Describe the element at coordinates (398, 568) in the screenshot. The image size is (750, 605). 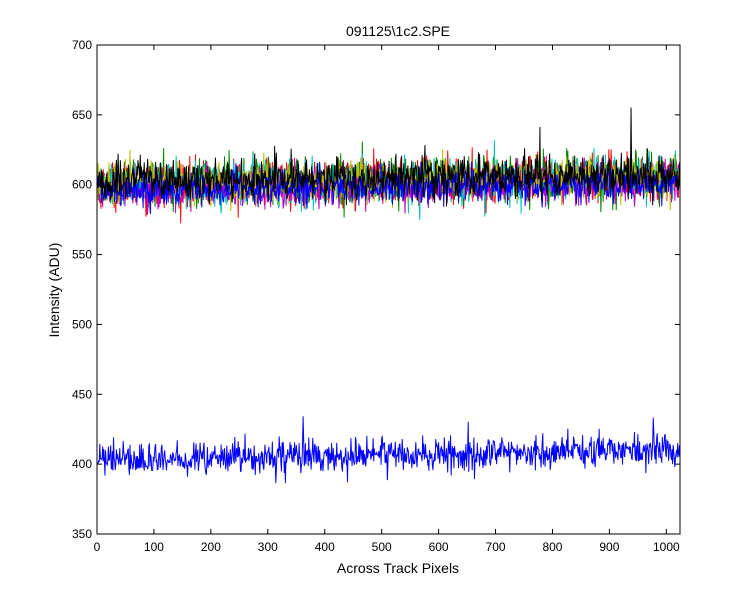
I see `x-axis-label: Across Track Pixels` at that location.